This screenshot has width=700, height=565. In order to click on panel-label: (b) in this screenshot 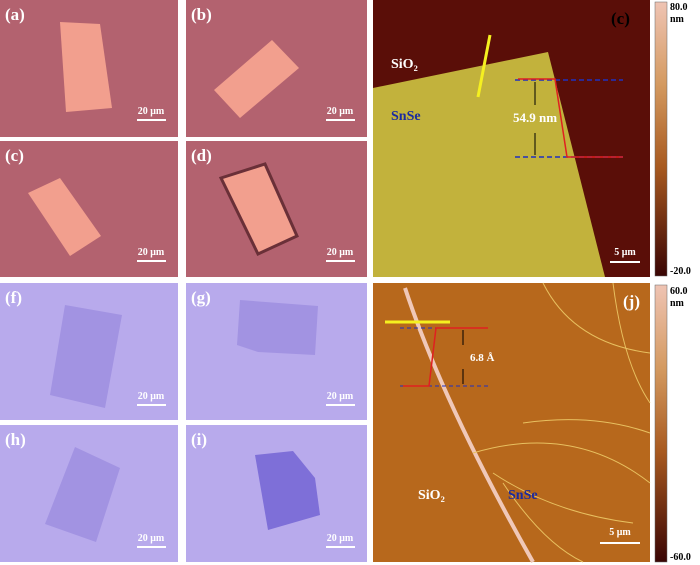, I will do `click(201, 14)`.